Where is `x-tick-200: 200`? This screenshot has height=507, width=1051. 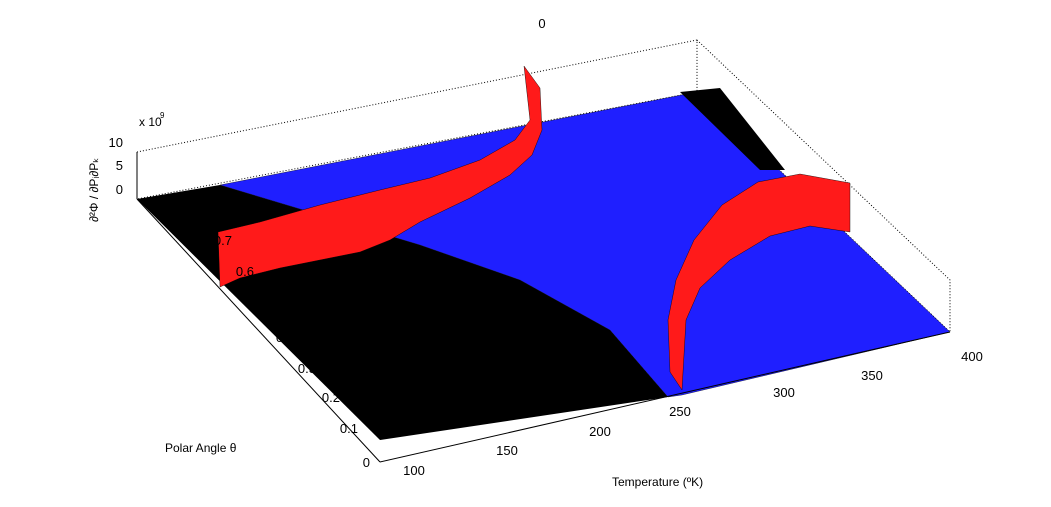
x-tick-200: 200 is located at coordinates (600, 431).